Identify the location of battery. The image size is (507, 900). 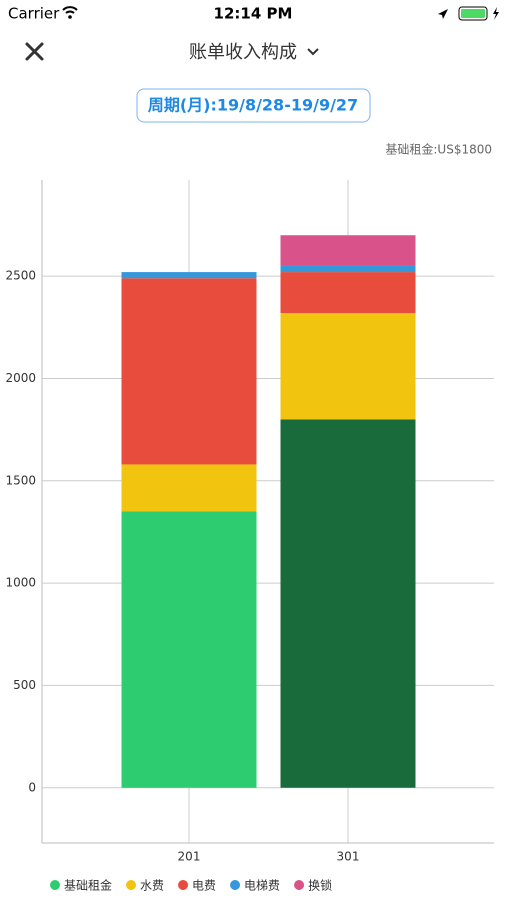
(473, 13).